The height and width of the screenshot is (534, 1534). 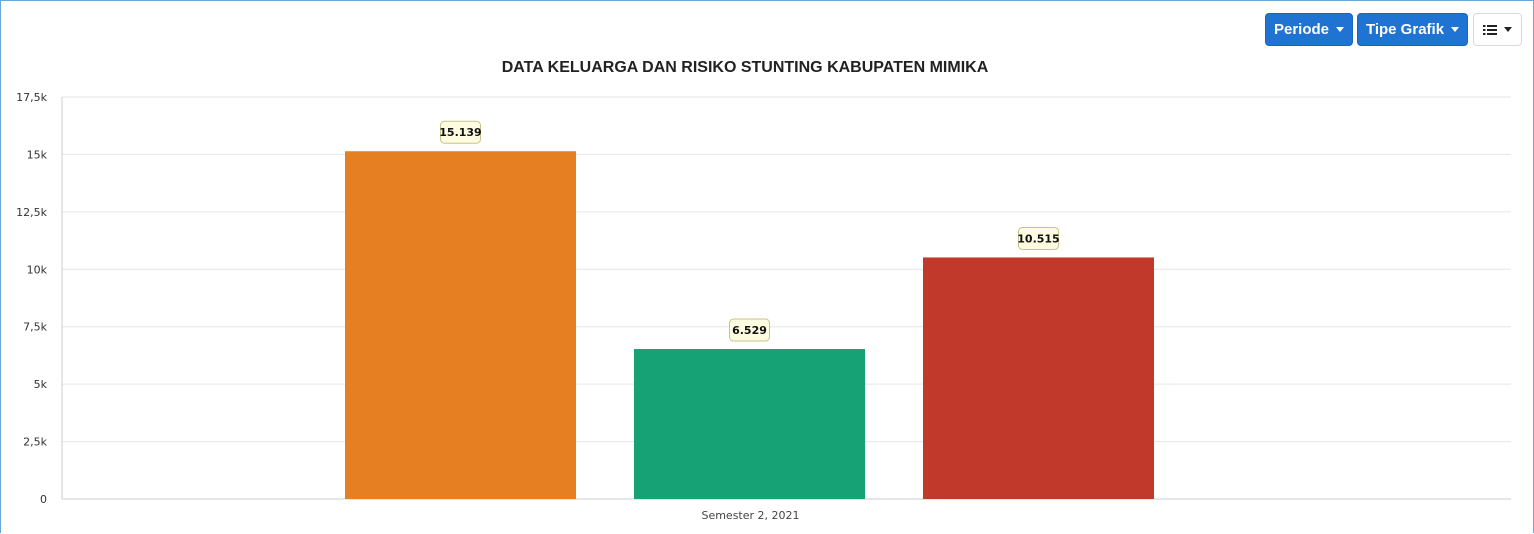 I want to click on data-label: 15.139, so click(x=460, y=132).